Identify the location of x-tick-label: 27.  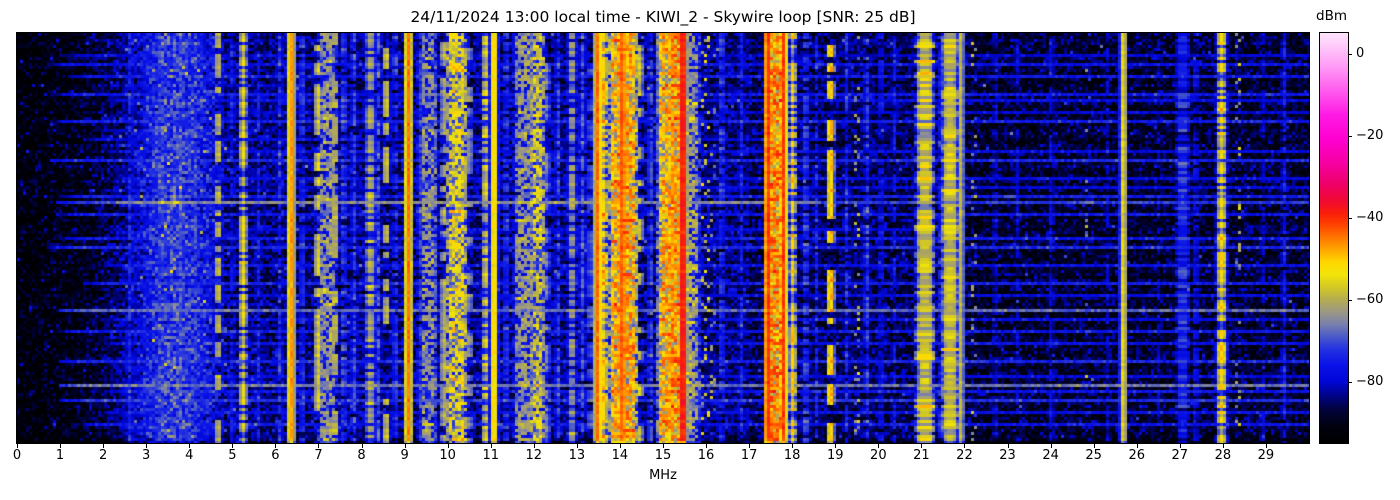
(1180, 455).